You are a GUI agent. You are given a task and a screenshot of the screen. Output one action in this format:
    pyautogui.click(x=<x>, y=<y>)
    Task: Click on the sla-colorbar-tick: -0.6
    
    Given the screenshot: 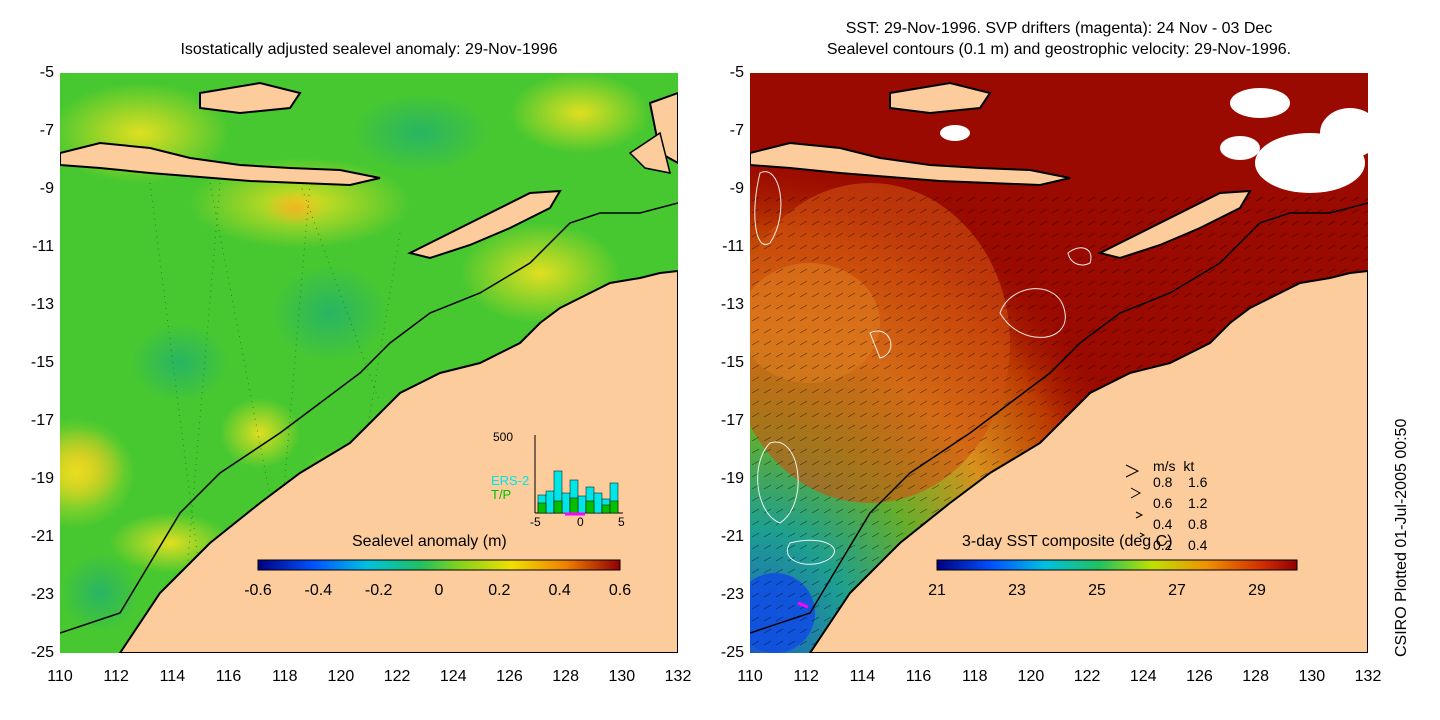 What is the action you would take?
    pyautogui.click(x=258, y=590)
    